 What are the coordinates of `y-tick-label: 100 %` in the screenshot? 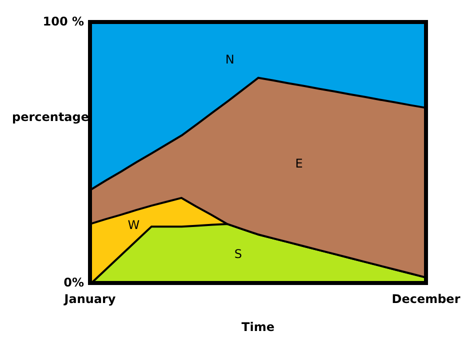 It's located at (63, 21).